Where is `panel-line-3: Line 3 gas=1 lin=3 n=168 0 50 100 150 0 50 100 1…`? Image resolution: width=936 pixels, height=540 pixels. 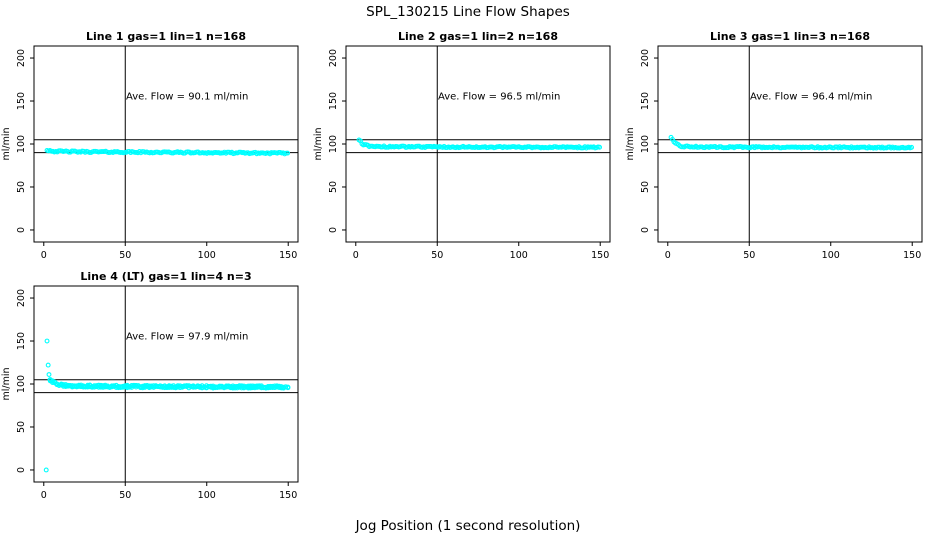
panel-line-3: Line 3 gas=1 lin=3 n=168 0 50 100 150 0 50 100 1… is located at coordinates (780, 148).